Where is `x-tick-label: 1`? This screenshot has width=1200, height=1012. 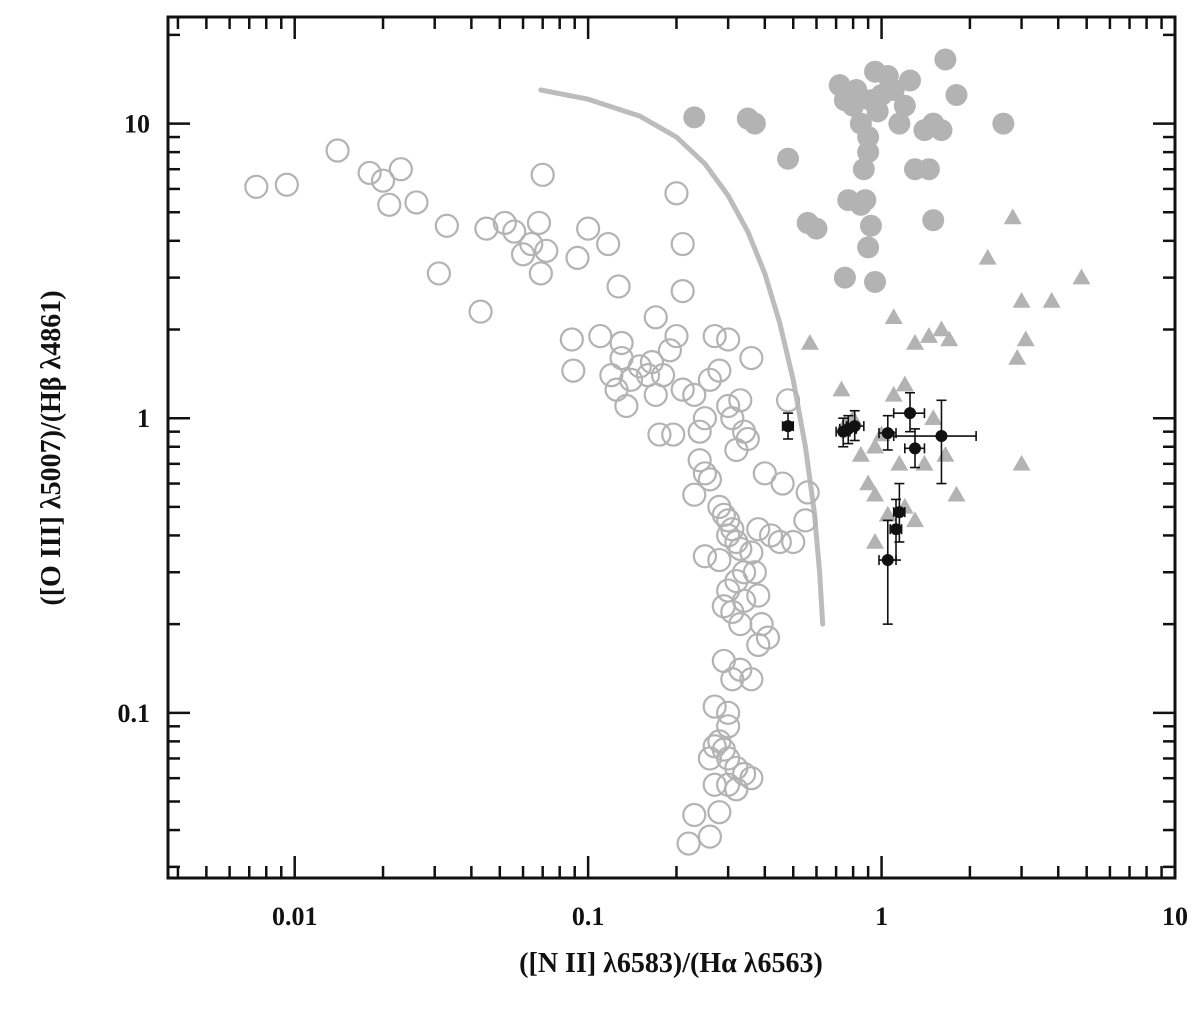
x-tick-label: 1 is located at coordinates (881, 916).